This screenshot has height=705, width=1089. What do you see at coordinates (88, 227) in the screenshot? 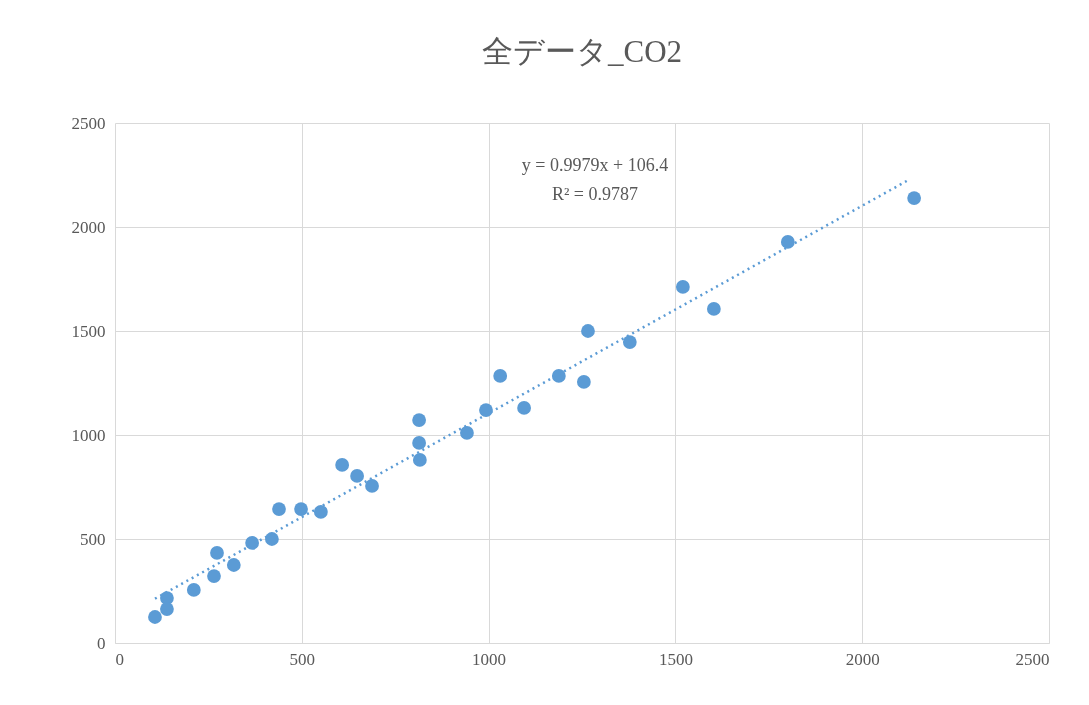
I see `y-tick-label: 2000` at bounding box center [88, 227].